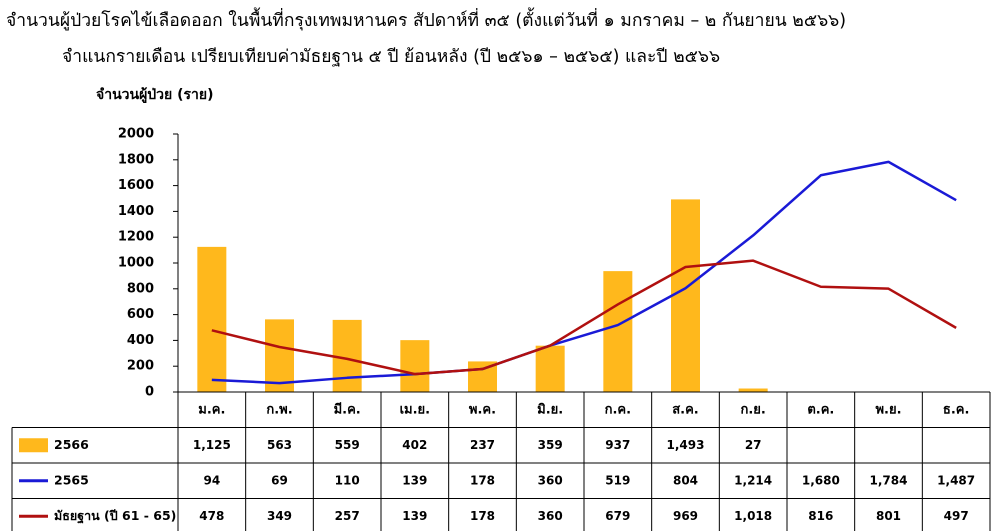  Describe the element at coordinates (136, 211) in the screenshot. I see `y-tick-label: 1400` at that location.